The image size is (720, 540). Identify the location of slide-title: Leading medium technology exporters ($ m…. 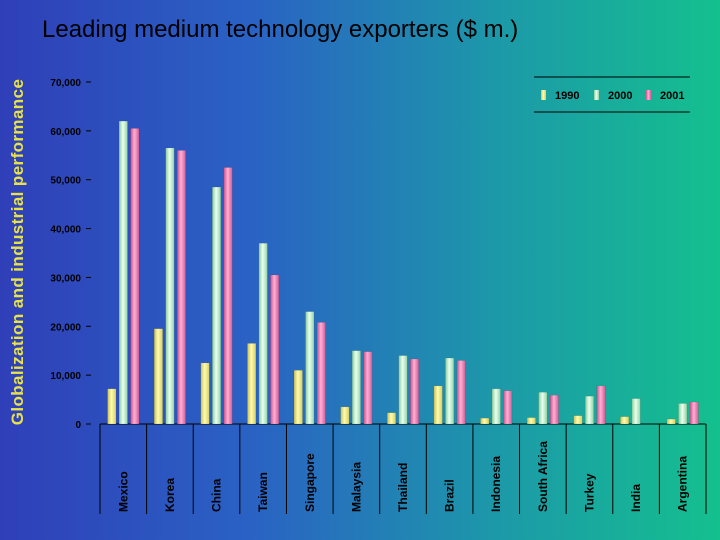
(280, 29).